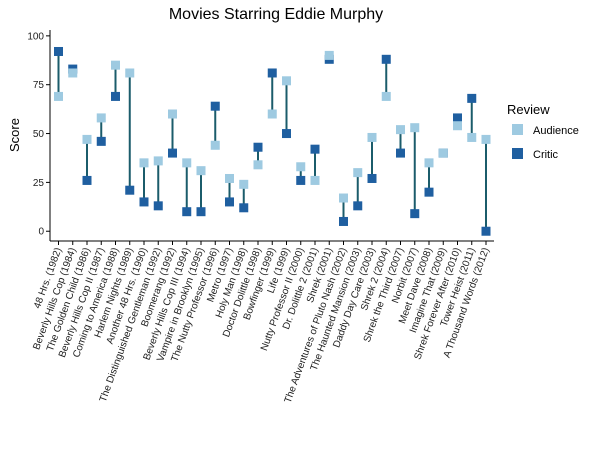 The width and height of the screenshot is (600, 450). Describe the element at coordinates (35, 36) in the screenshot. I see `y-tick-label: 100` at that location.